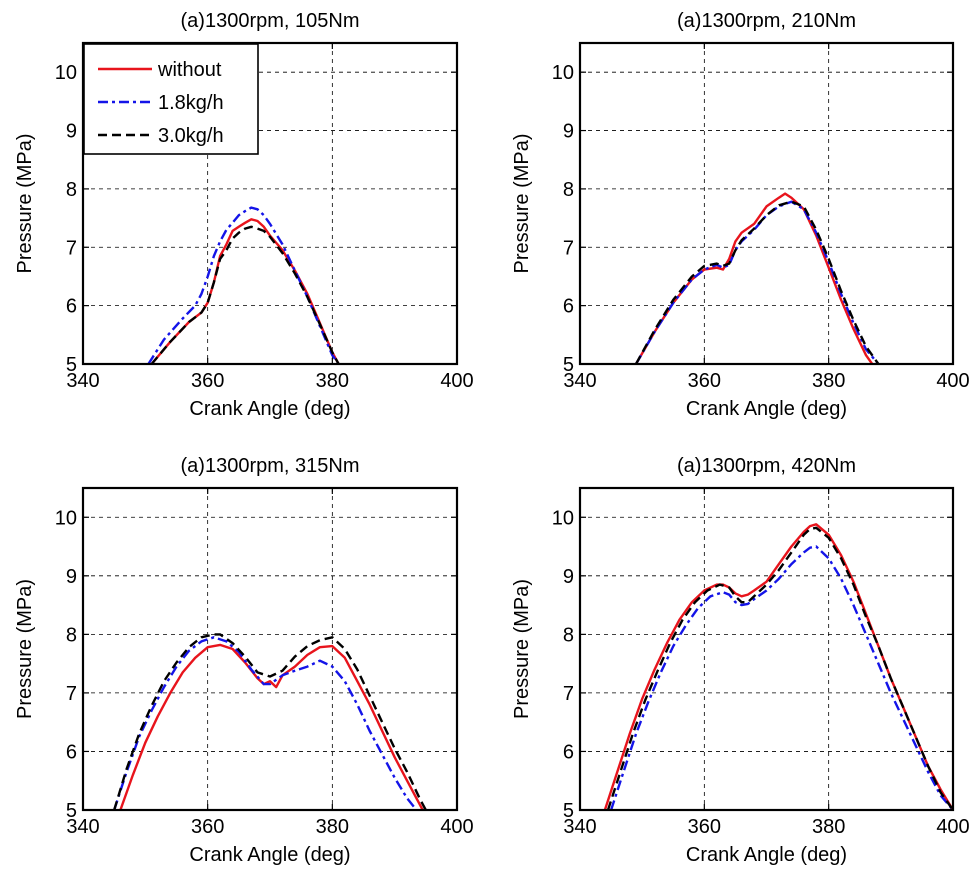  I want to click on legend-label: 3.0kg/h, so click(191, 136).